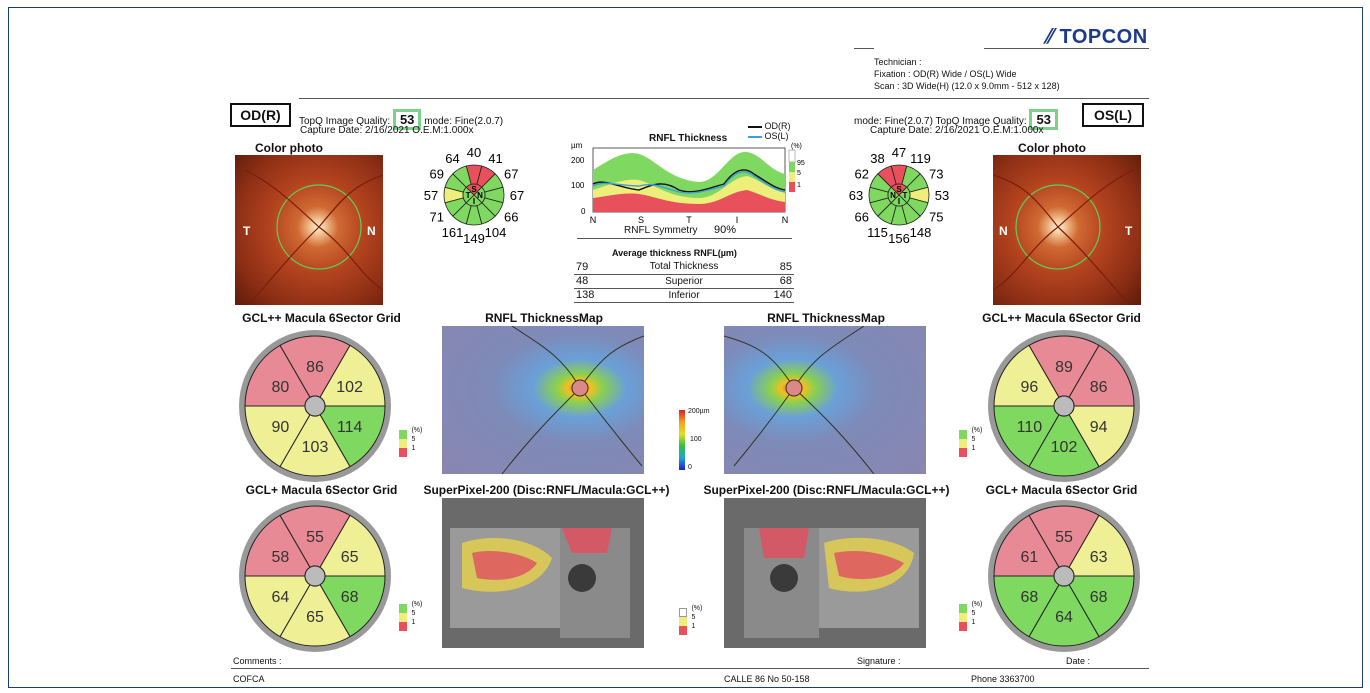  Describe the element at coordinates (321, 490) in the screenshot. I see `od-gclp-title: GCL+ Macula 6Sector Grid` at that location.